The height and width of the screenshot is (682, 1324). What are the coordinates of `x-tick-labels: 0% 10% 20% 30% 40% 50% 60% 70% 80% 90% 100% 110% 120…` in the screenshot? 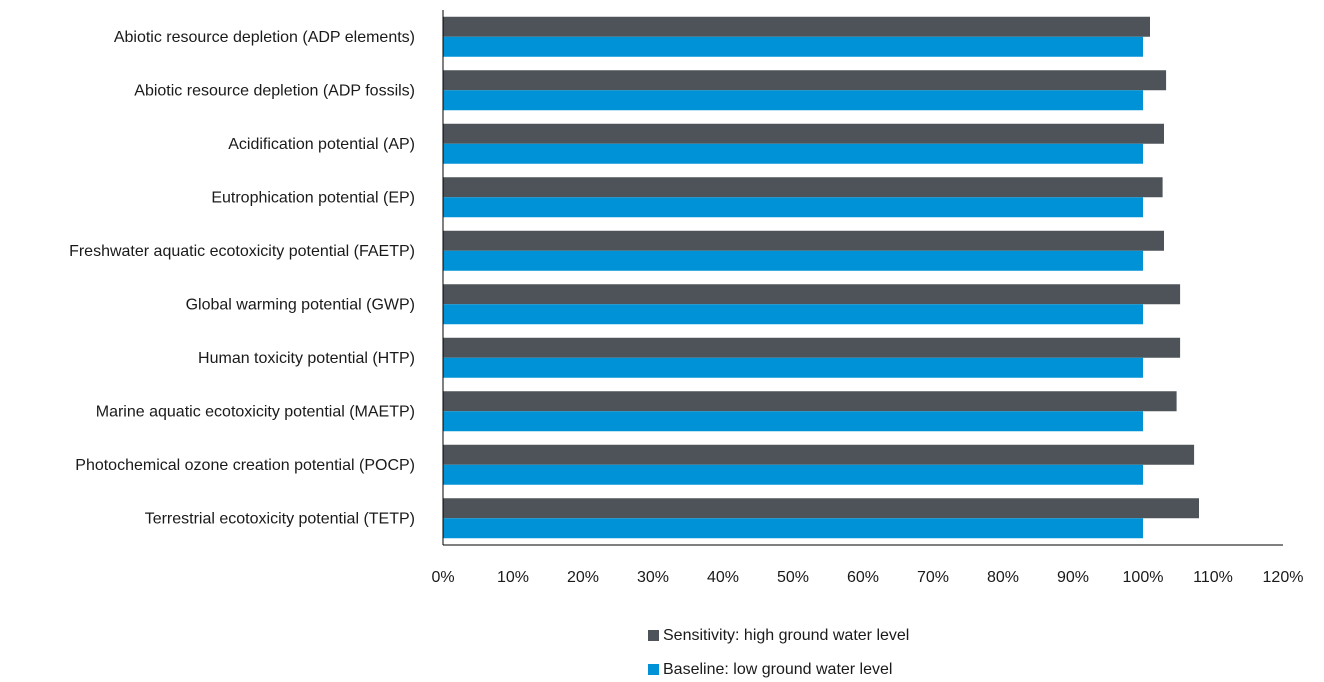 It's located at (867, 577).